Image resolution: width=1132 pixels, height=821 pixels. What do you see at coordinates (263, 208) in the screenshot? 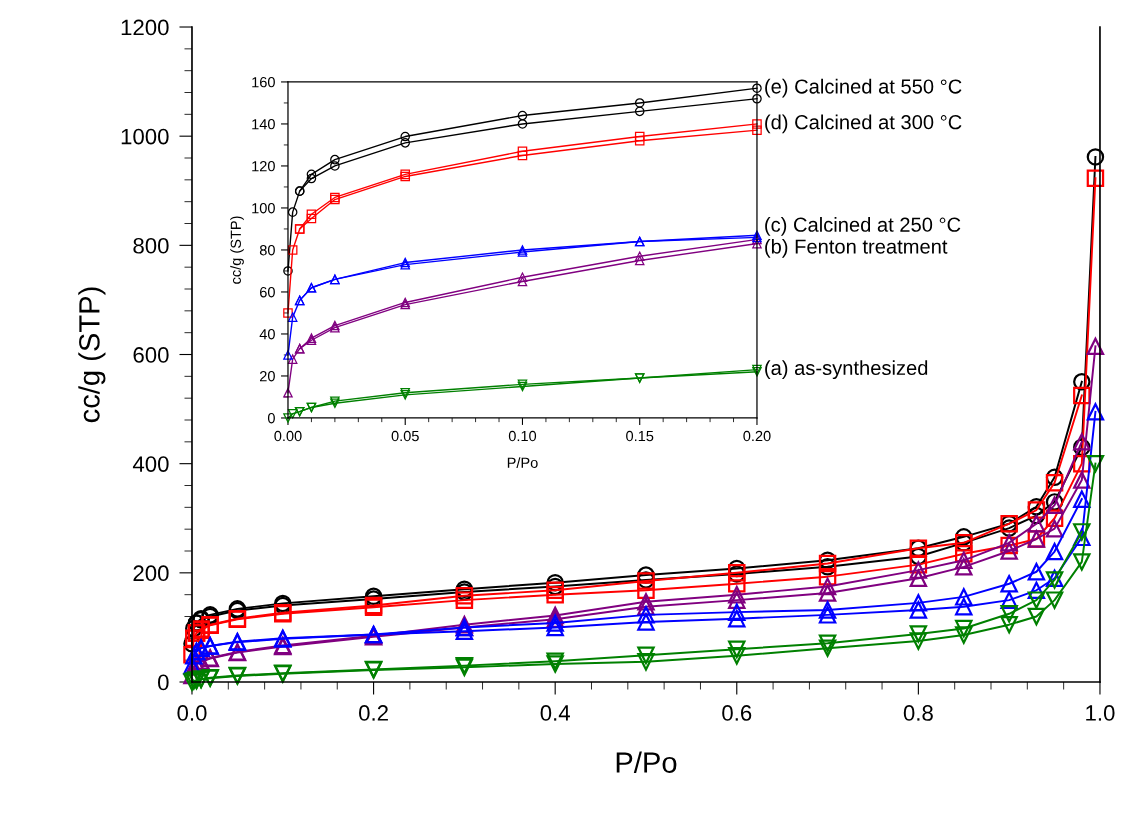
I see `y-tick-label: 100` at bounding box center [263, 208].